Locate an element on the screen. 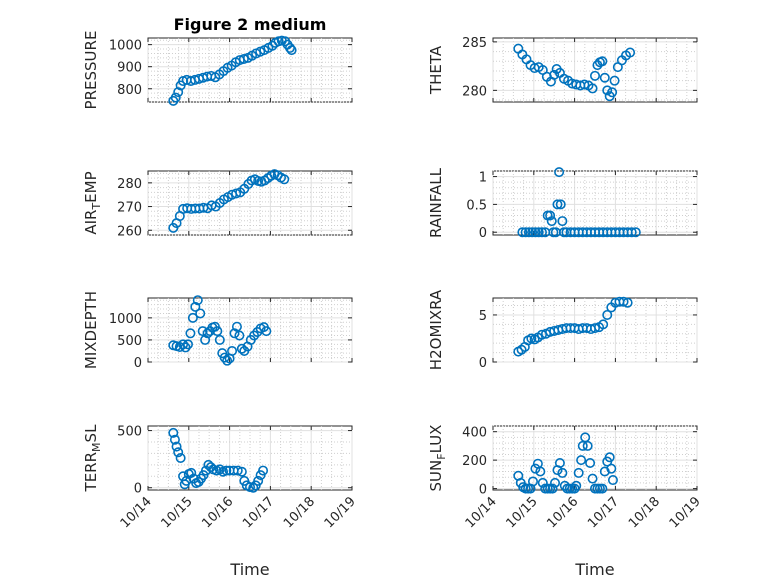  axes-background is located at coordinates (250, 203).